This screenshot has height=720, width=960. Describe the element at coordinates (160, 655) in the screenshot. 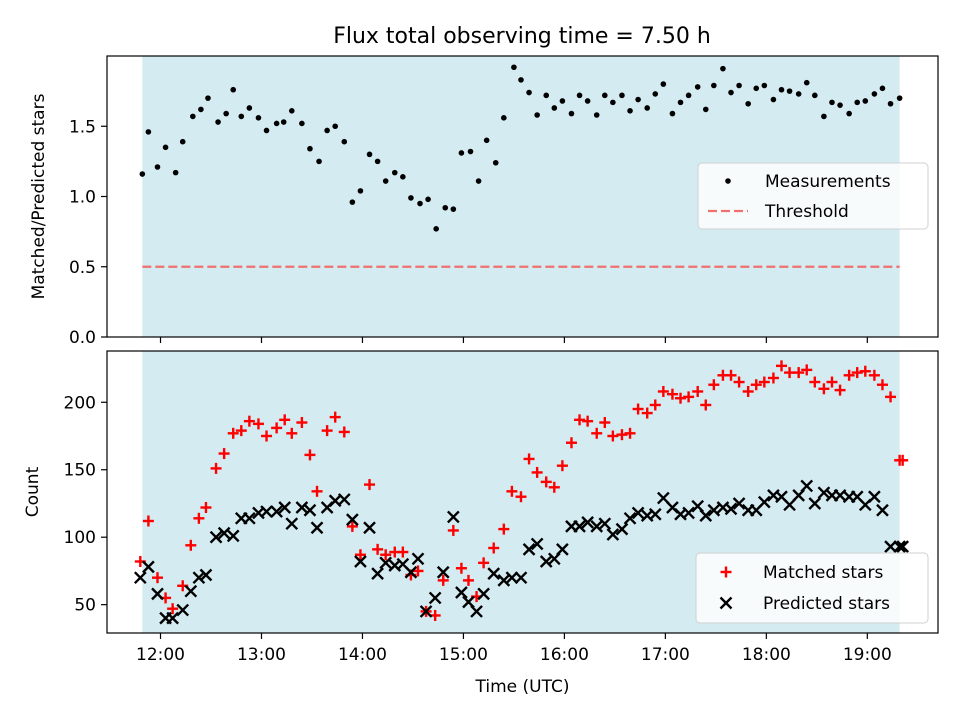

I see `time-x-tick-label: 12:00` at that location.